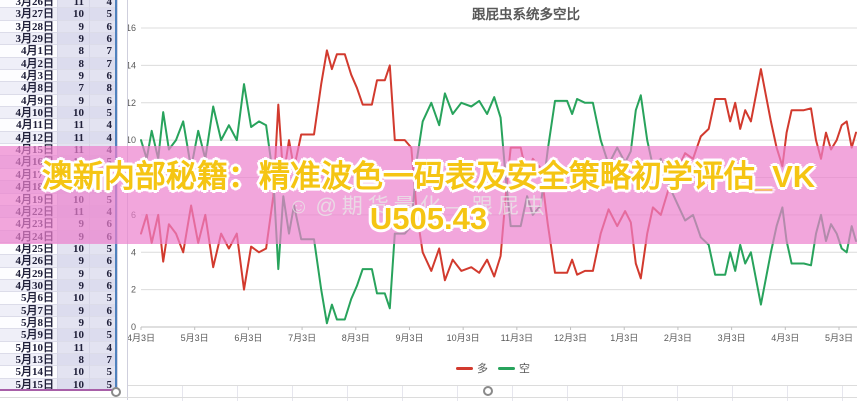 The width and height of the screenshot is (857, 401). I want to click on date-cell: 4月12日, so click(29, 138).